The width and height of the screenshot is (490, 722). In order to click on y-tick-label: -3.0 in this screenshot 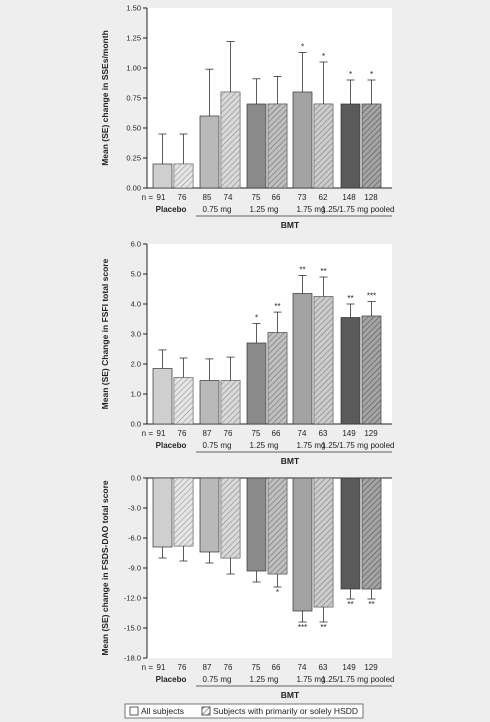, I will do `click(134, 508)`.